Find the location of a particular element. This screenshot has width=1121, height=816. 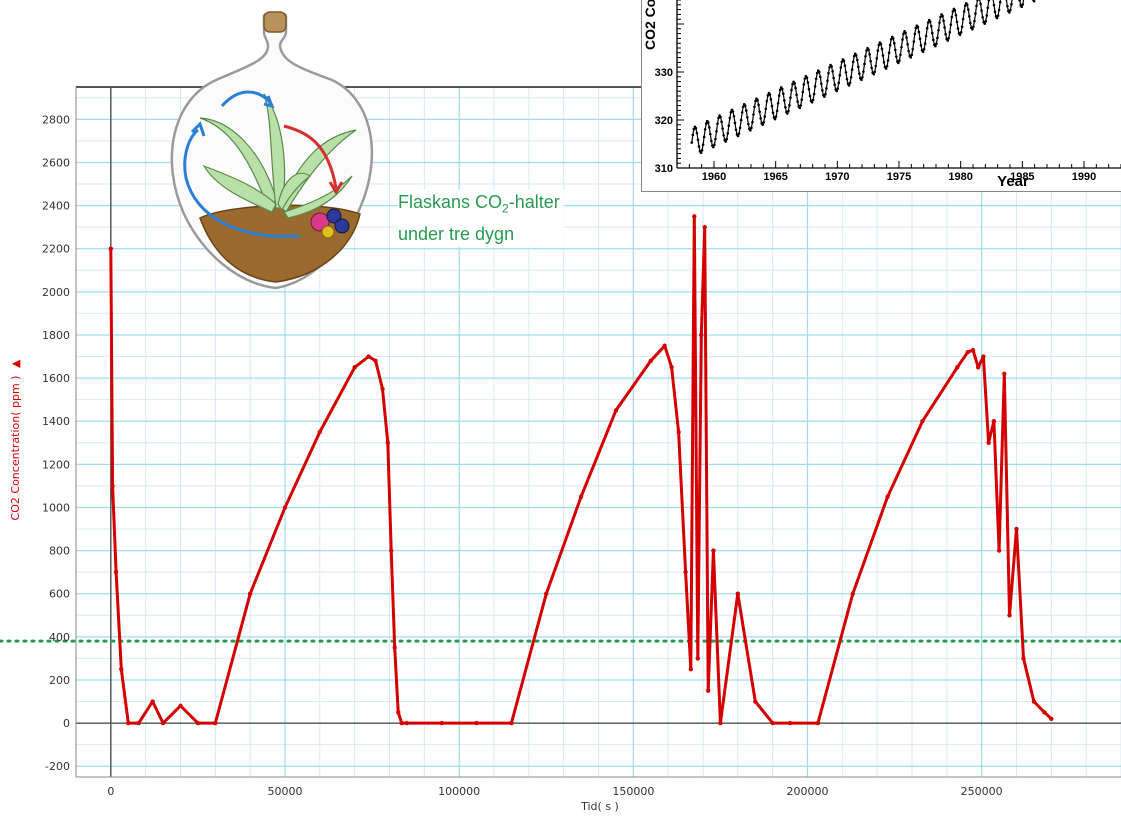

y-tick-label: 2400 is located at coordinates (56, 206).